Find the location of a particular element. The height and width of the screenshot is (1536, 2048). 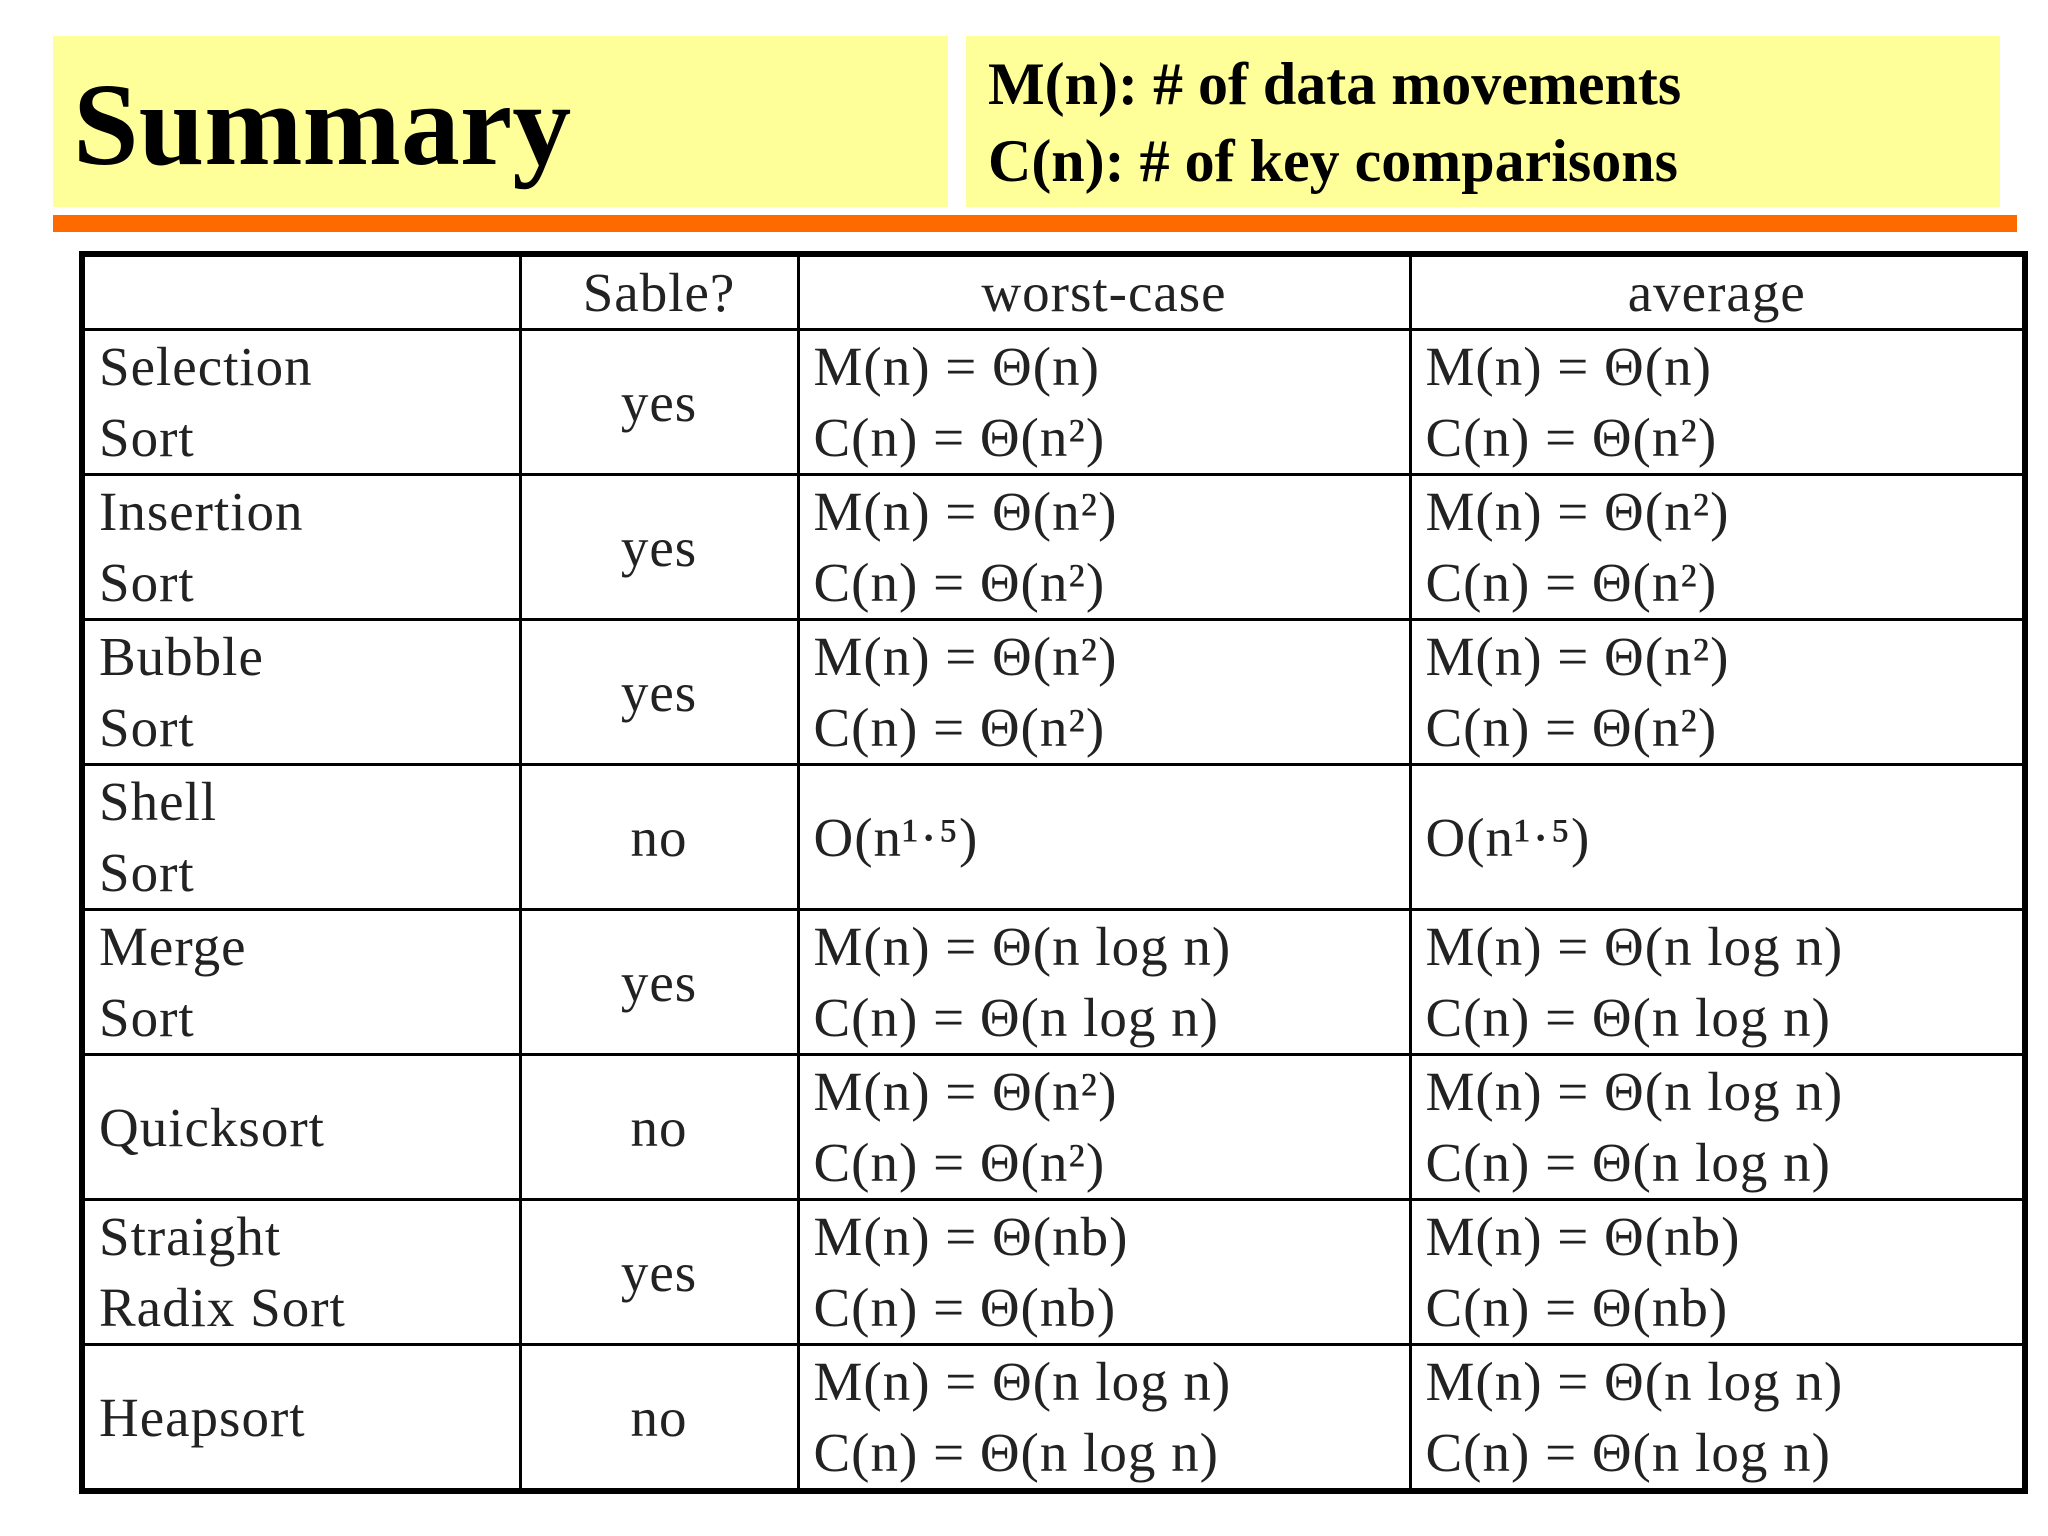

worst-line: C(n) = Θ(nb) is located at coordinates (965, 1307).